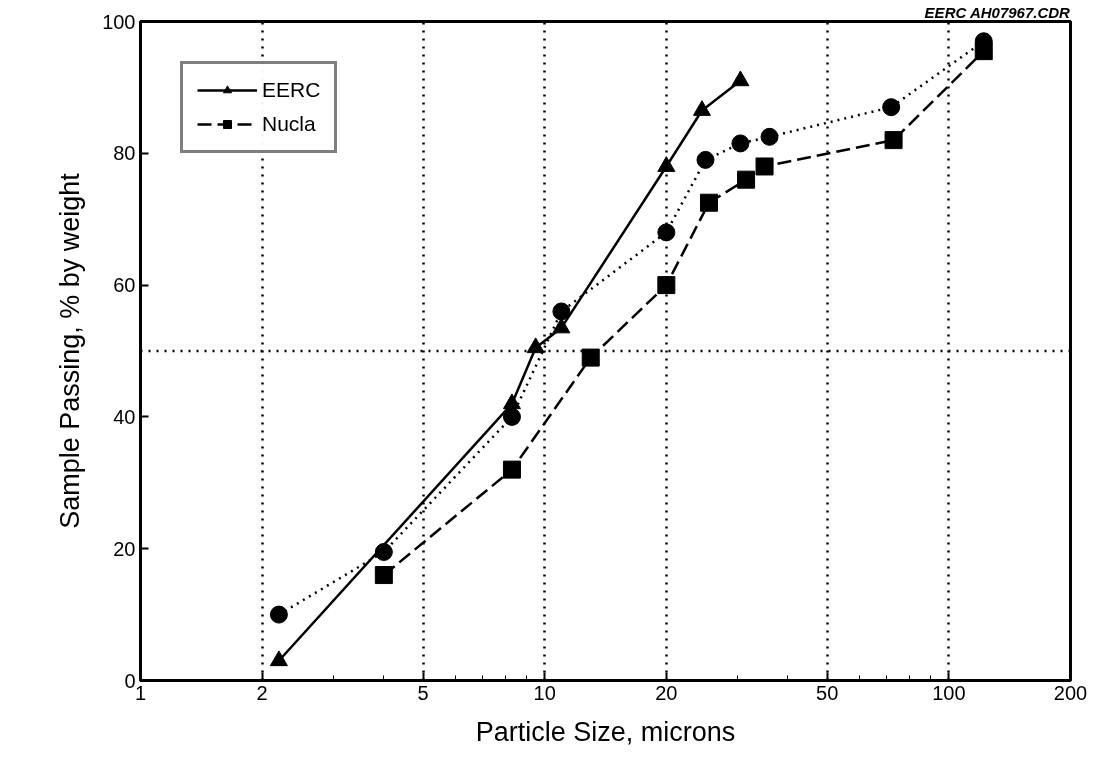  Describe the element at coordinates (544, 692) in the screenshot. I see `x-tick-label: 10` at that location.